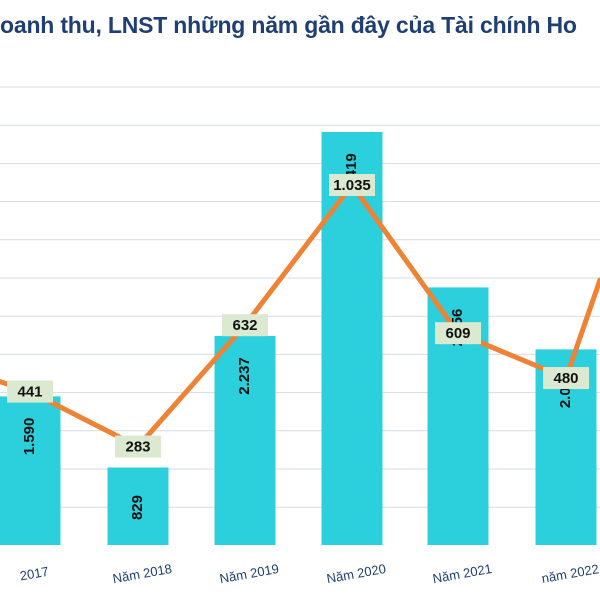  What do you see at coordinates (462, 573) in the screenshot?
I see `x-tick-label: Năm 2021` at bounding box center [462, 573].